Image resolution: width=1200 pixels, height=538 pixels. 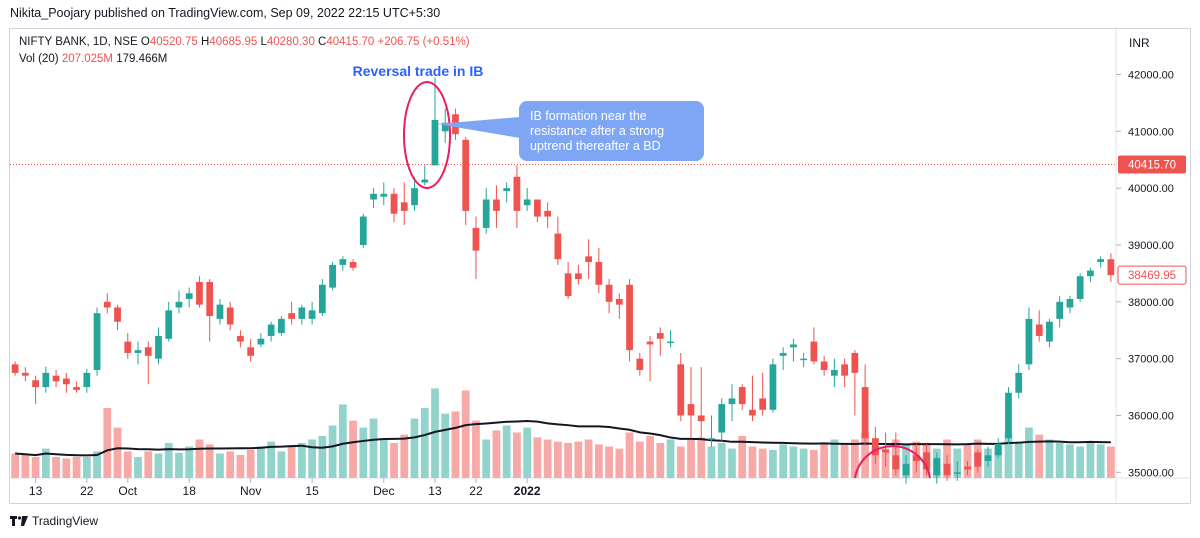 What do you see at coordinates (1151, 189) in the screenshot?
I see `price-tick-label: 40000.00` at bounding box center [1151, 189].